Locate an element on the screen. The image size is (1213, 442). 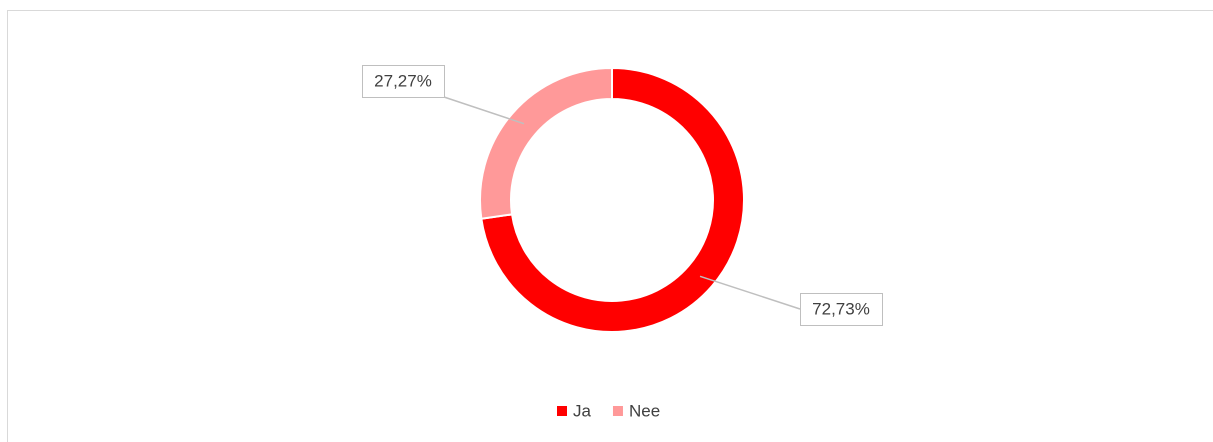
legend-label: Nee is located at coordinates (644, 410).